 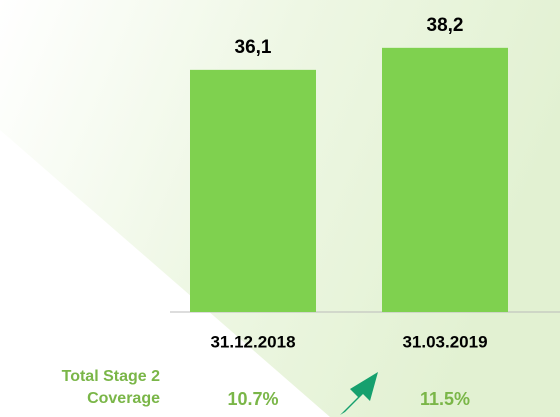 What do you see at coordinates (110, 387) in the screenshot?
I see `coverage-label: Total Stage 2 Coverage` at bounding box center [110, 387].